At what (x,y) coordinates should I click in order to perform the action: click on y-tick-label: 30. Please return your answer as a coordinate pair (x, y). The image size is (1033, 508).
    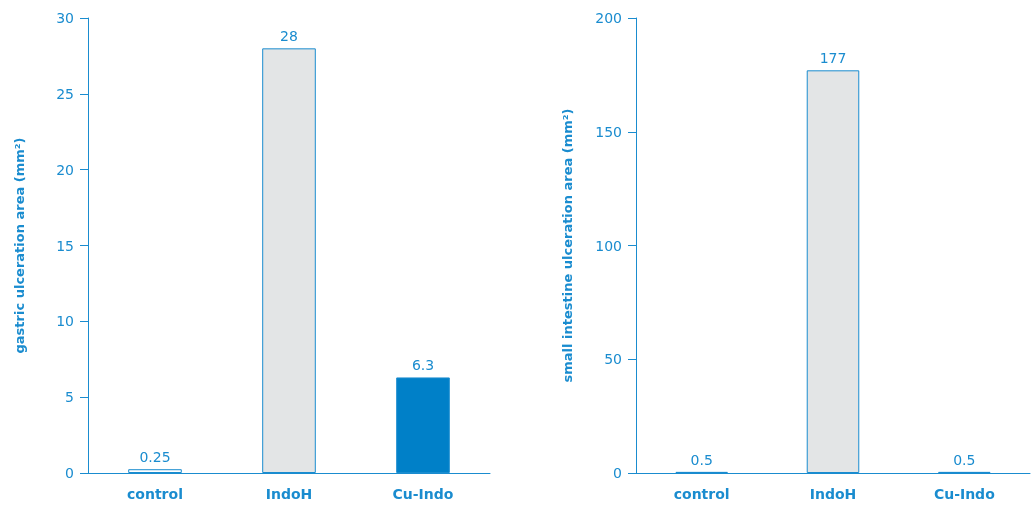
    Looking at the image, I should click on (65, 18).